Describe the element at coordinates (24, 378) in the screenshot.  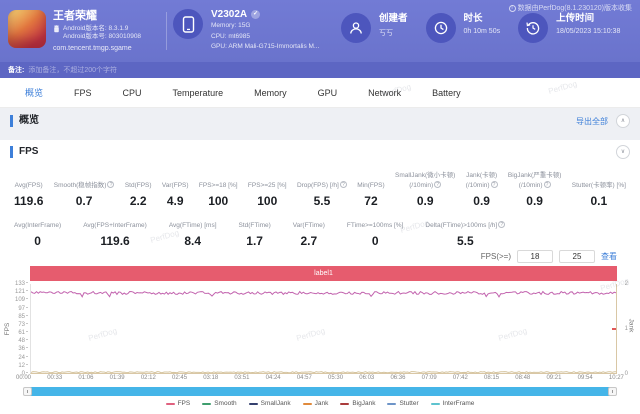
I see `x-tick: 00:00` at that location.